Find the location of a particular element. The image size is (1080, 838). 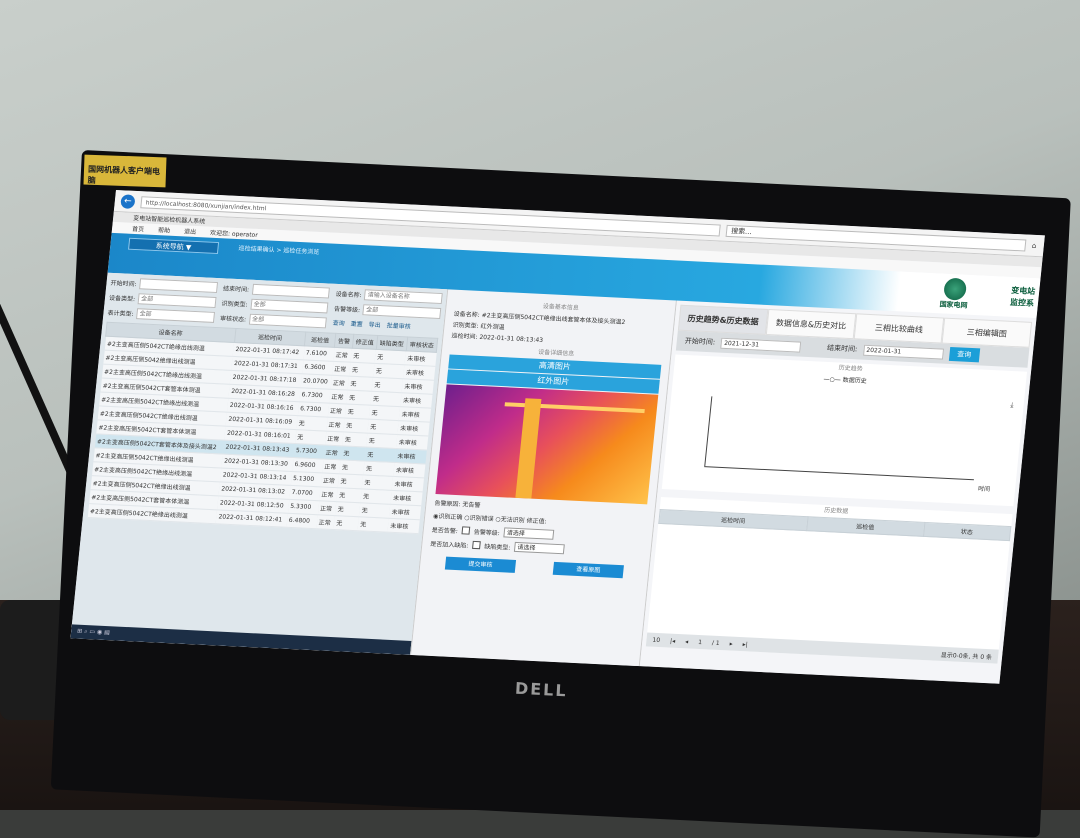

meter-type-select: 全部 is located at coordinates (175, 315).